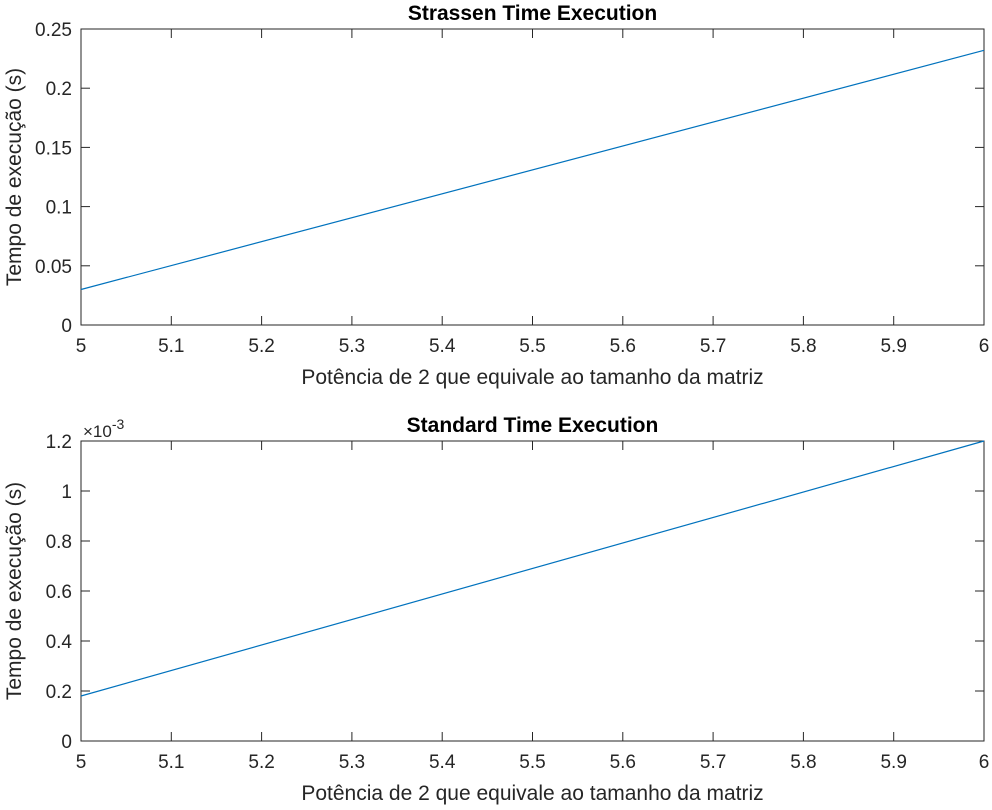 The image size is (992, 810). I want to click on y-exponent-label: ×10⁻³, so click(104, 428).